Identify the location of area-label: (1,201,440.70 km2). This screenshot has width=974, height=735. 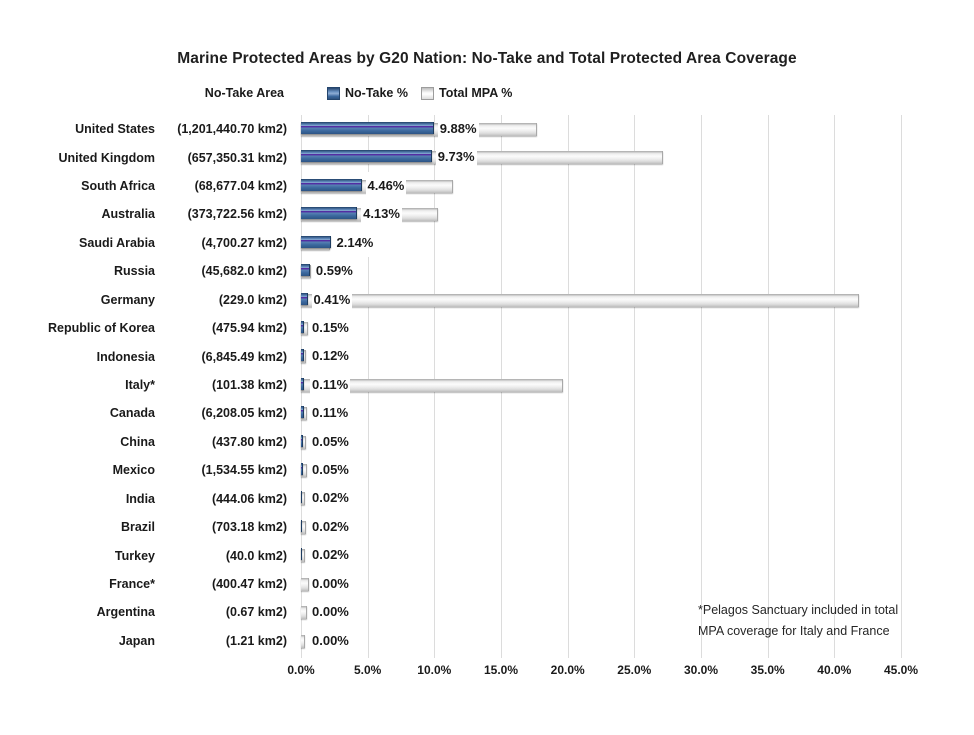
(232, 129).